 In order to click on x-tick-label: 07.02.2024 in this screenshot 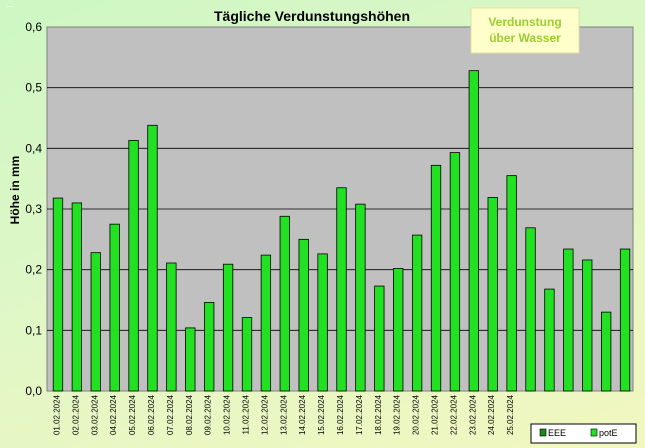, I will do `click(170, 414)`.